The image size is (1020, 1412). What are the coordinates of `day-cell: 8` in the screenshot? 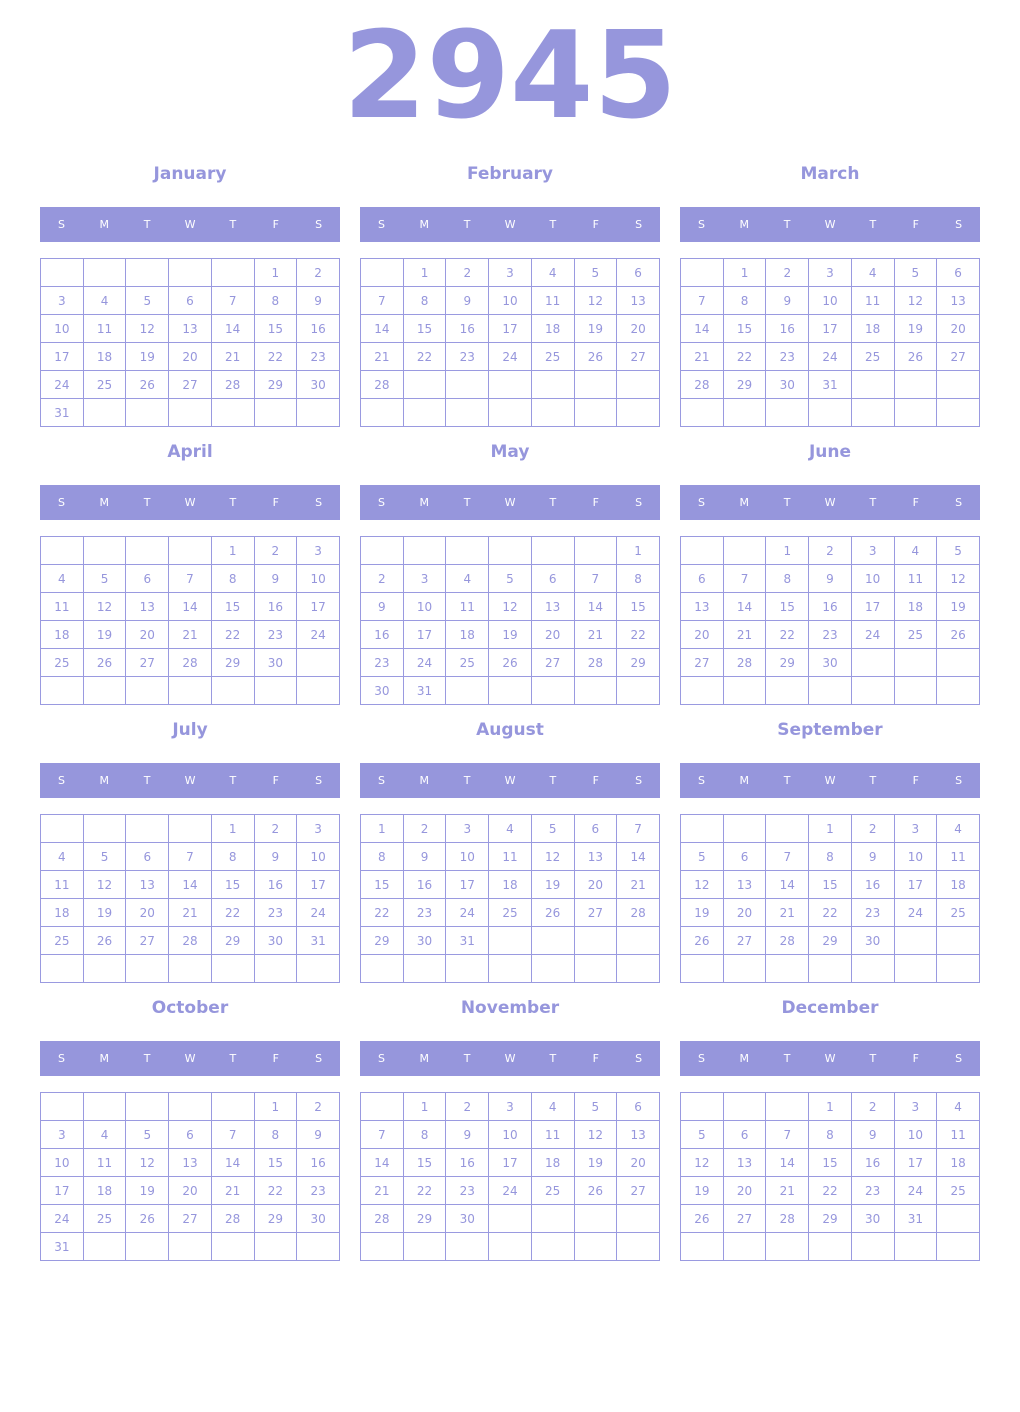 It's located at (232, 578).